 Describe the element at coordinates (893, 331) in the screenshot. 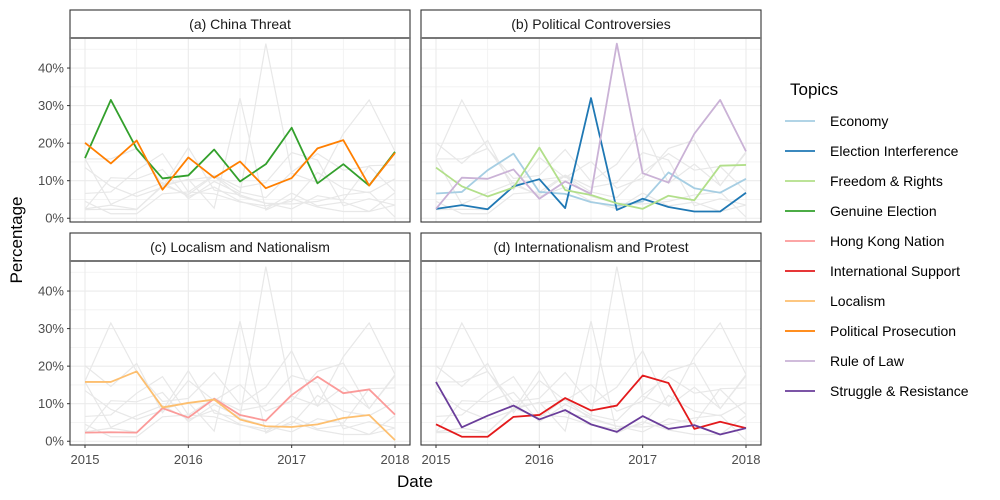

I see `legend-label: Political Prosecution` at that location.